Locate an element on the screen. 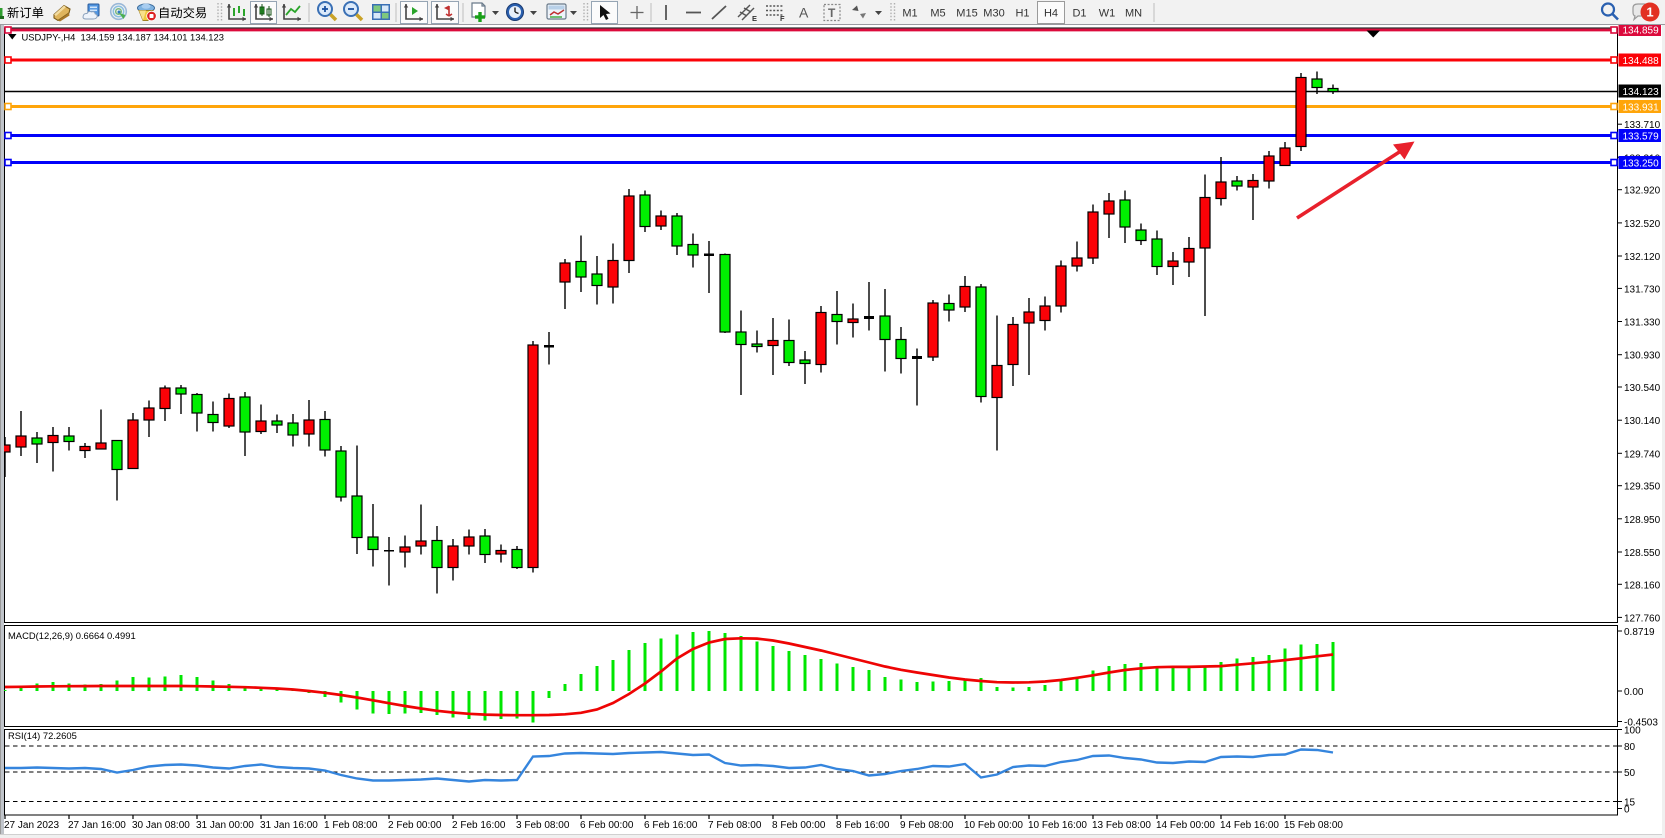  svg-text: MACD(12,26,9) 0.6664 0.4991 is located at coordinates (72, 635).